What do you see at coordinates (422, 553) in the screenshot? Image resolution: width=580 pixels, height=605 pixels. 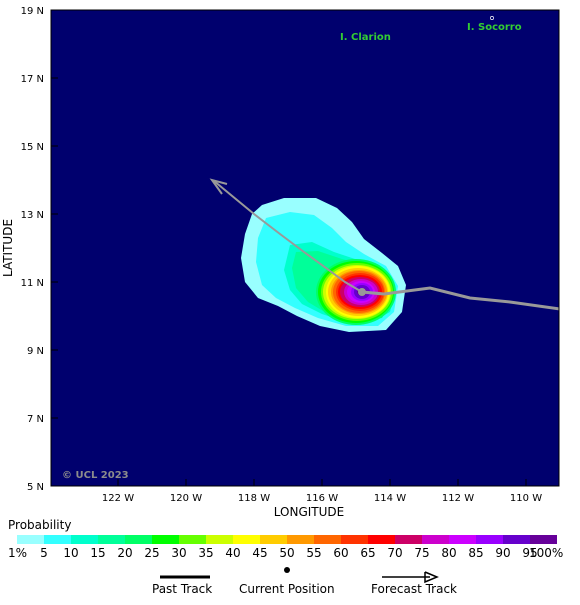 I see `color-scale-label: 75` at bounding box center [422, 553].